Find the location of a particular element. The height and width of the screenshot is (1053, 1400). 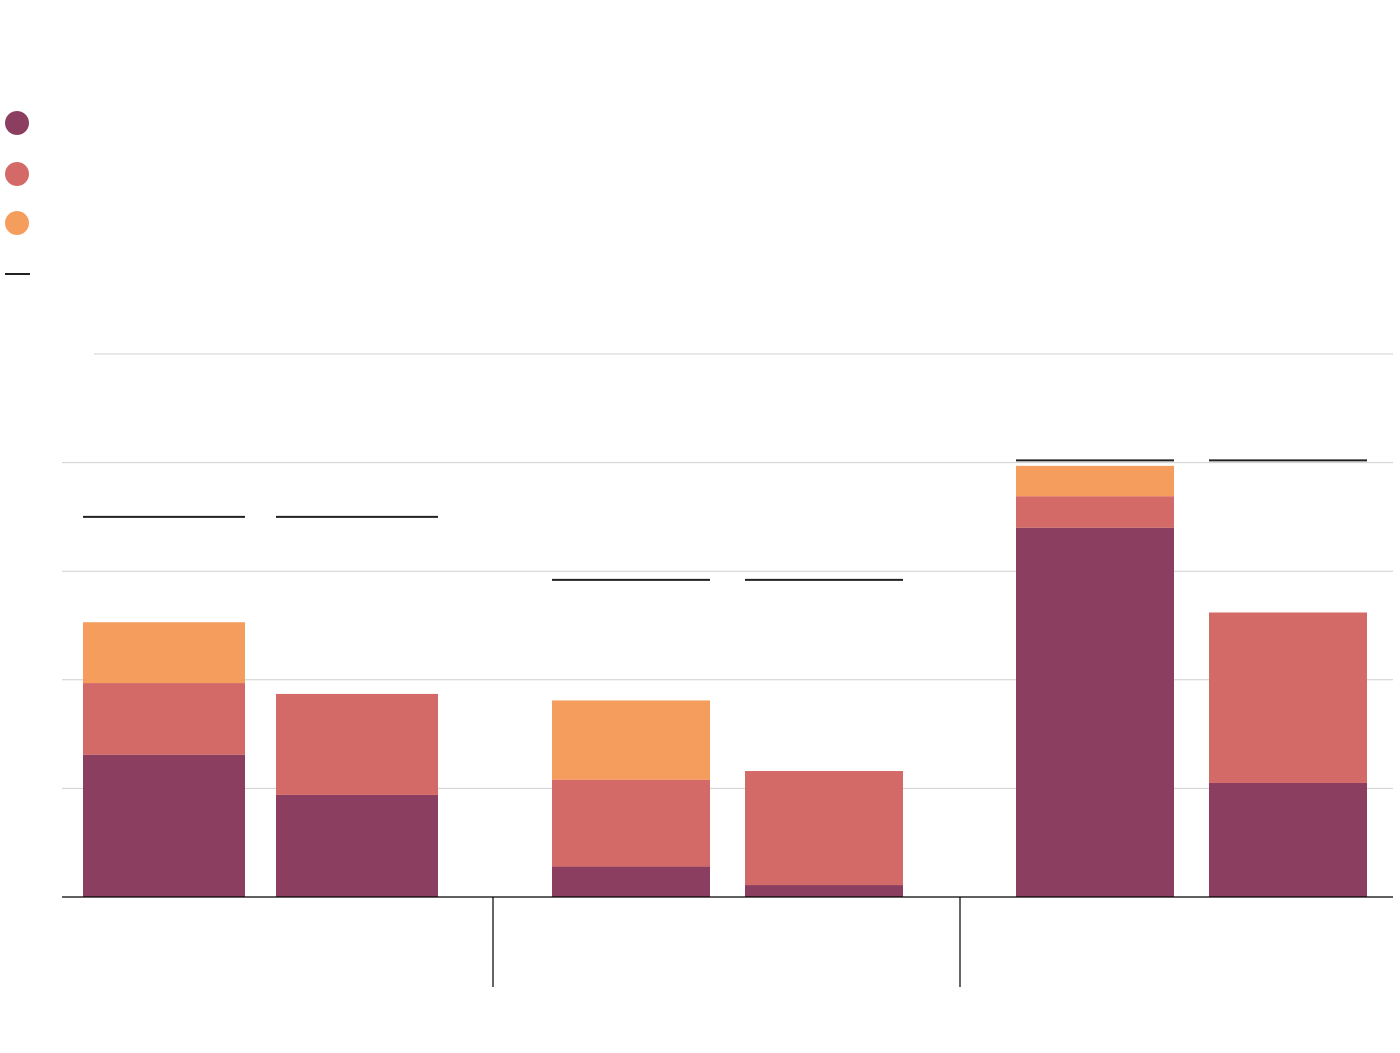

legend is located at coordinates (17, 193).